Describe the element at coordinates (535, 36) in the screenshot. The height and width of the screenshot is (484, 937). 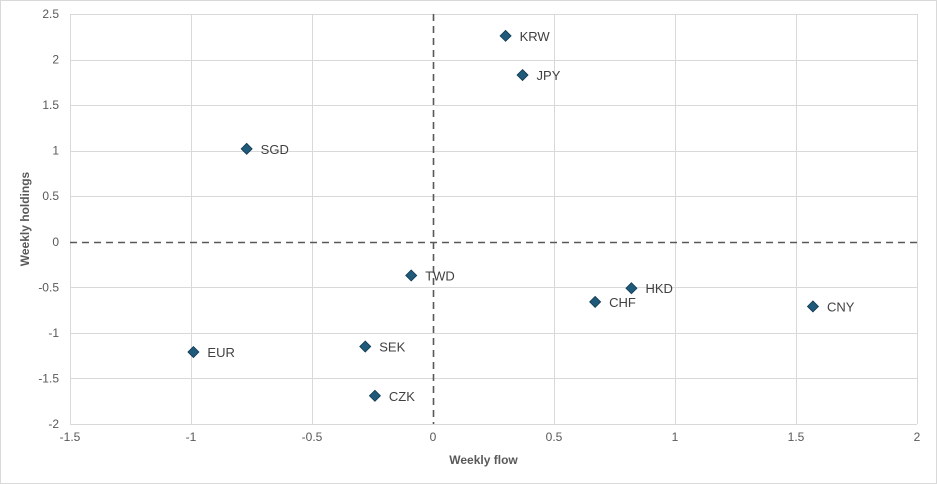
I see `point-label-krw: KRW` at that location.